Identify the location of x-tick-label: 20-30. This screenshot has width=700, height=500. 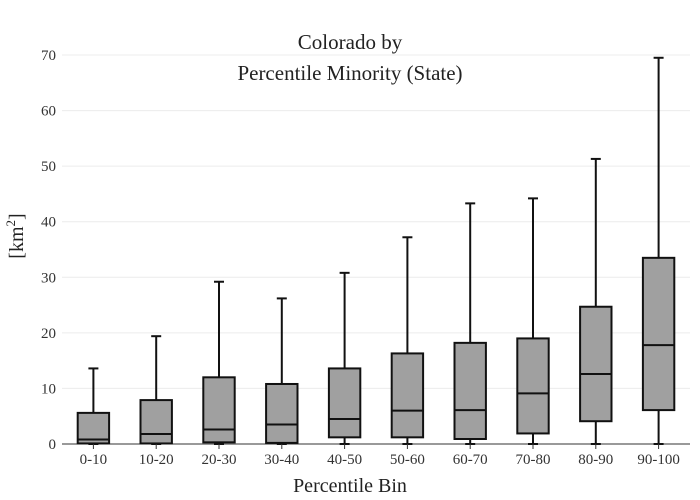
(219, 460).